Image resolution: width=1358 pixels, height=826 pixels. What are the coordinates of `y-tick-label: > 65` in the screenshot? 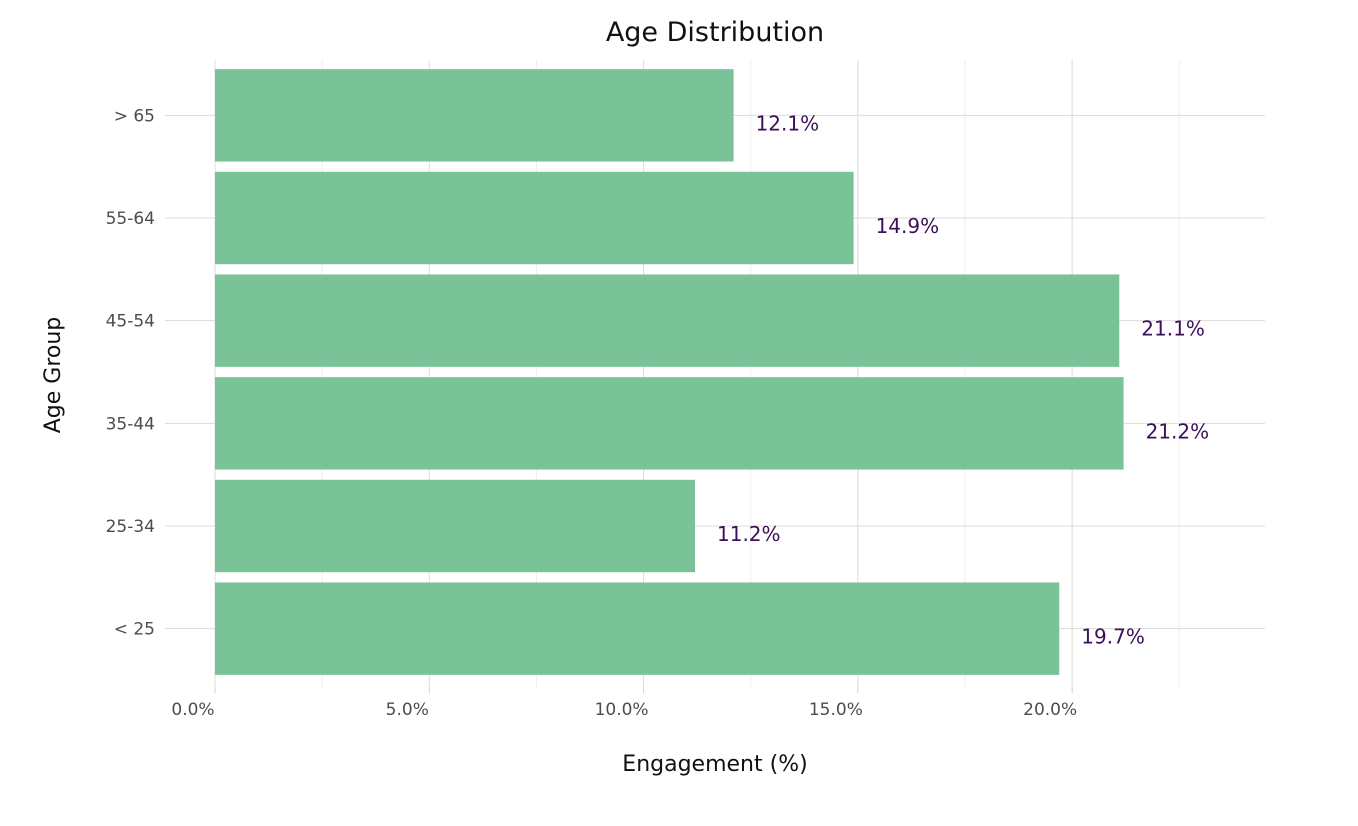 It's located at (134, 116).